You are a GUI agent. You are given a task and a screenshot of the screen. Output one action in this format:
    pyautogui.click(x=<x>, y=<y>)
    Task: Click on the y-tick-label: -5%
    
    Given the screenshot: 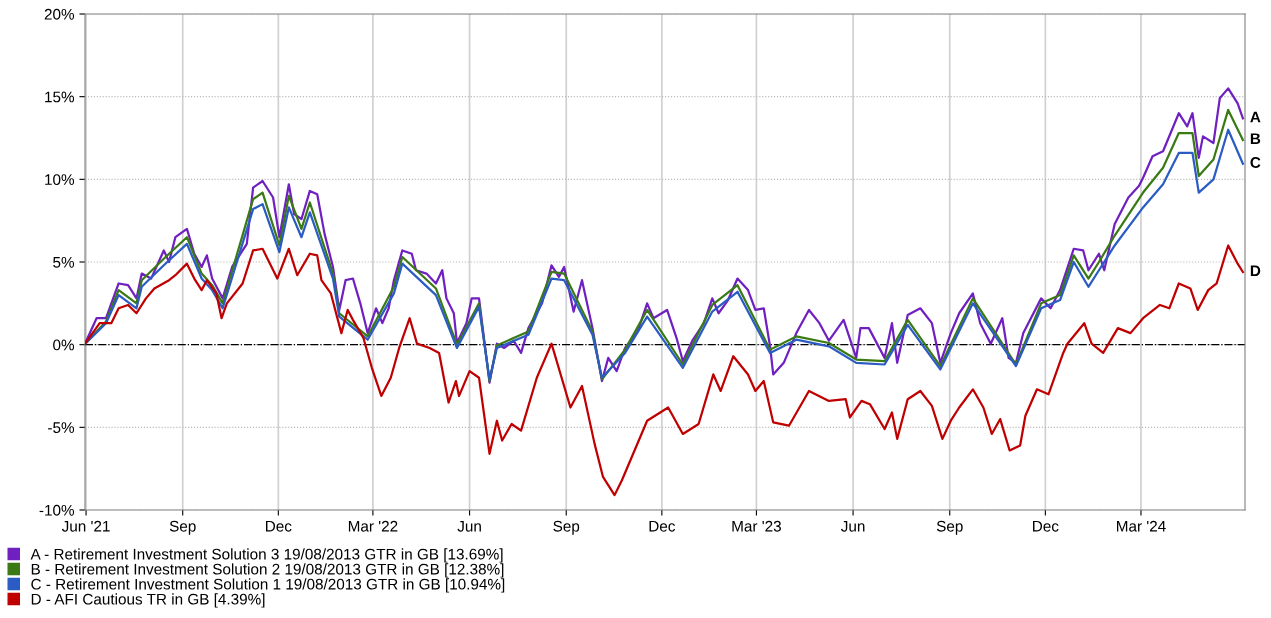 What is the action you would take?
    pyautogui.click(x=61, y=428)
    